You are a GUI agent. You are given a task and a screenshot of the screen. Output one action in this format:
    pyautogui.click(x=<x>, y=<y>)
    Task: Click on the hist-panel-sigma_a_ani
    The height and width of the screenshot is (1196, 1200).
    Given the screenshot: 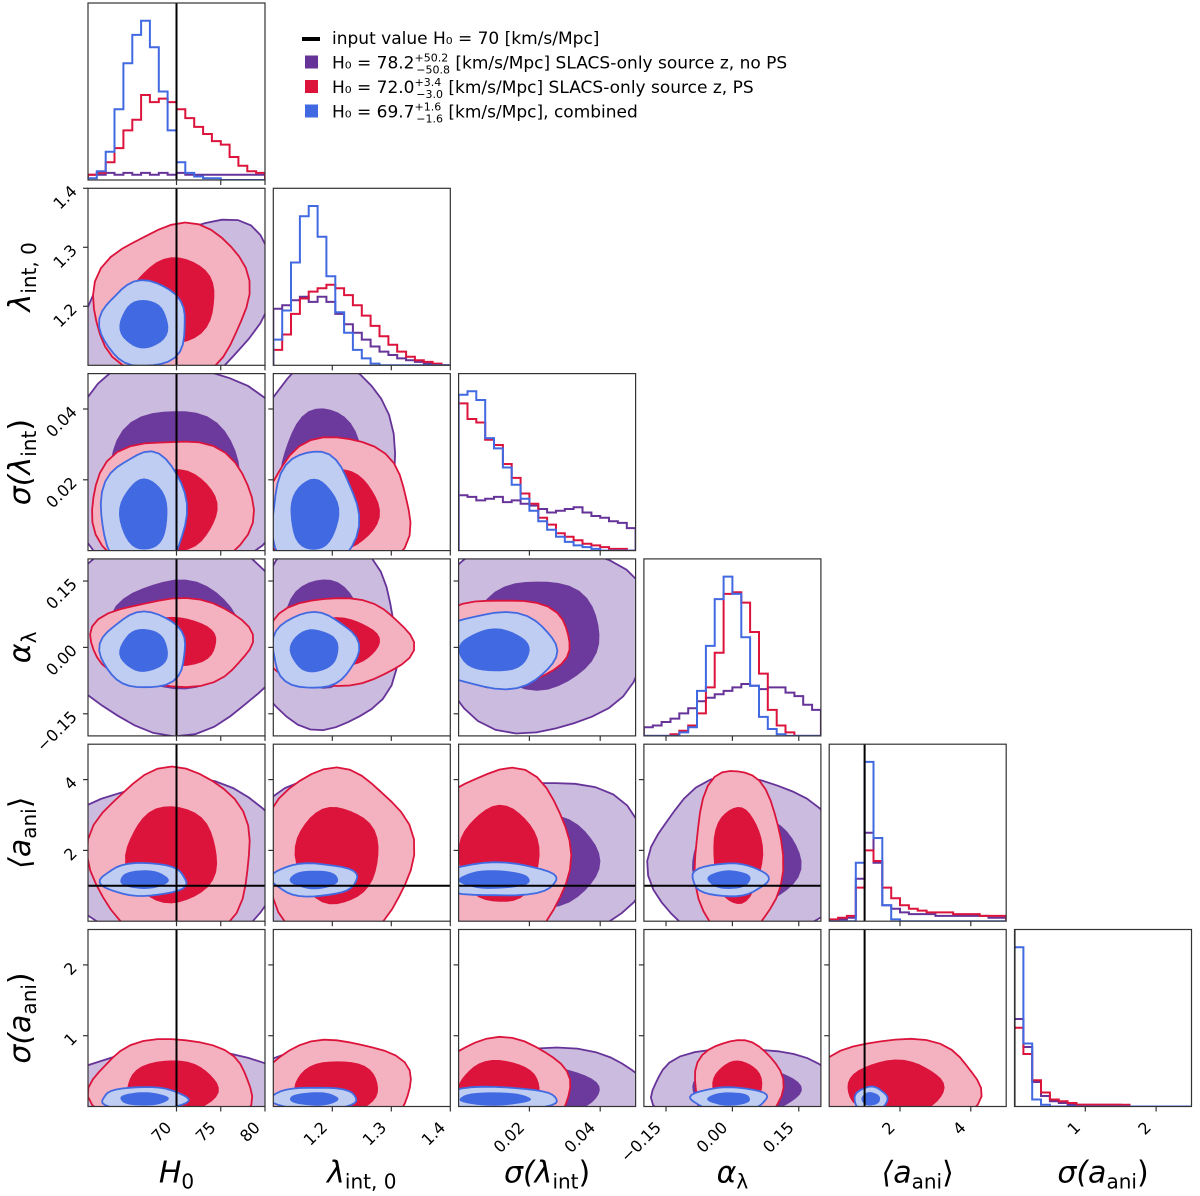 What is the action you would take?
    pyautogui.click(x=1103, y=1018)
    